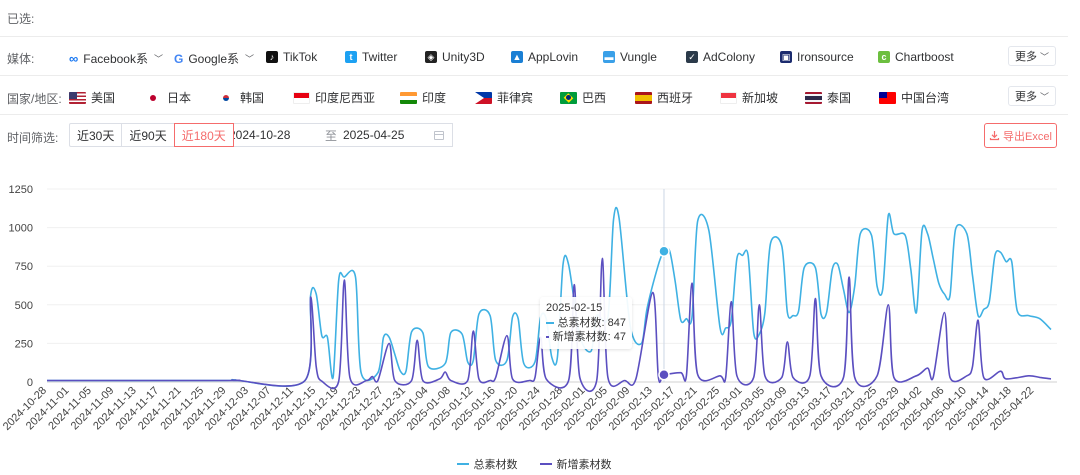  Describe the element at coordinates (116, 58) in the screenshot. I see `media-item-facebook: ∞ Facebook系 ﹀` at that location.